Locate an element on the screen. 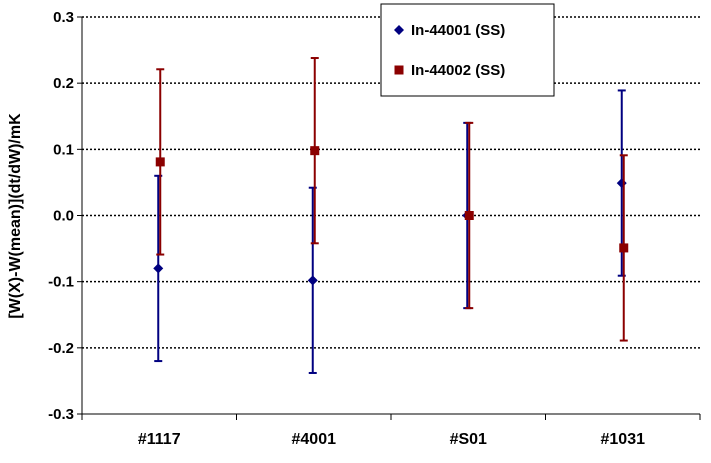  y-tick-label: 0.2 is located at coordinates (63, 83).